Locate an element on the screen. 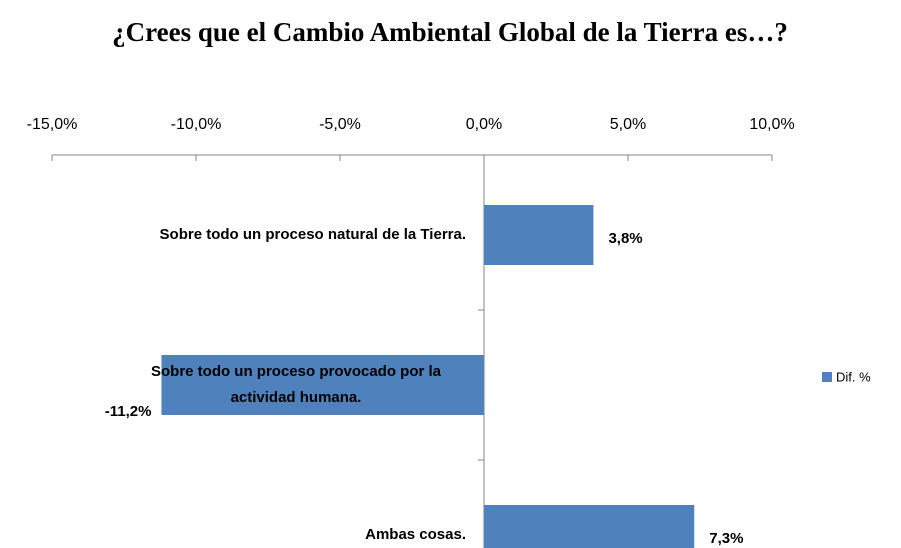 The height and width of the screenshot is (548, 901). legend-swatch is located at coordinates (827, 377).